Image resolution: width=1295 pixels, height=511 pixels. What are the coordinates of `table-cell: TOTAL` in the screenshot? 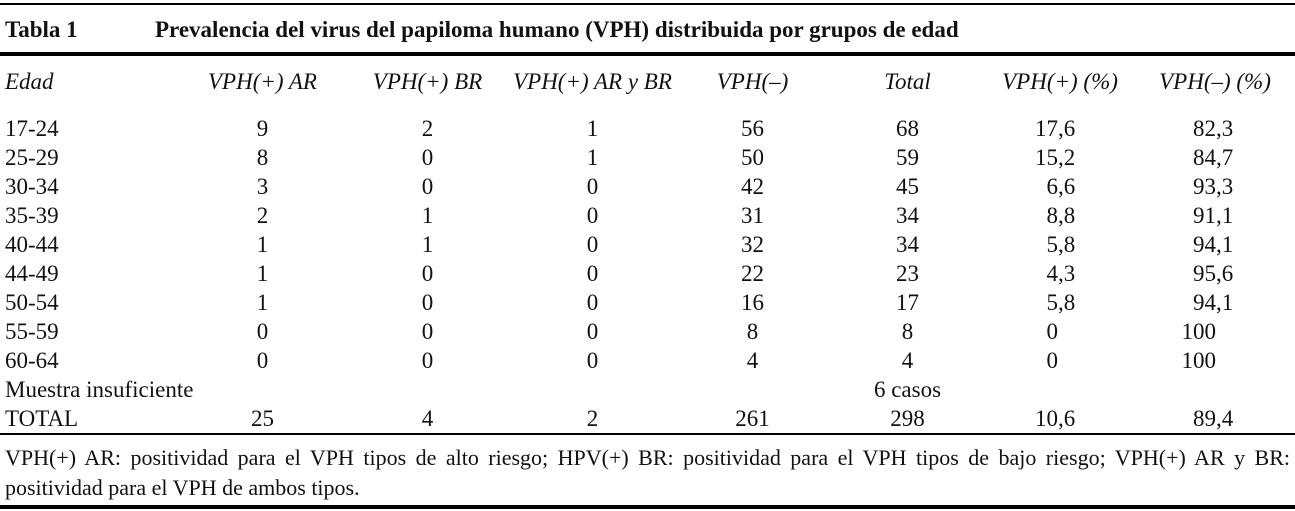 It's located at (42, 418).